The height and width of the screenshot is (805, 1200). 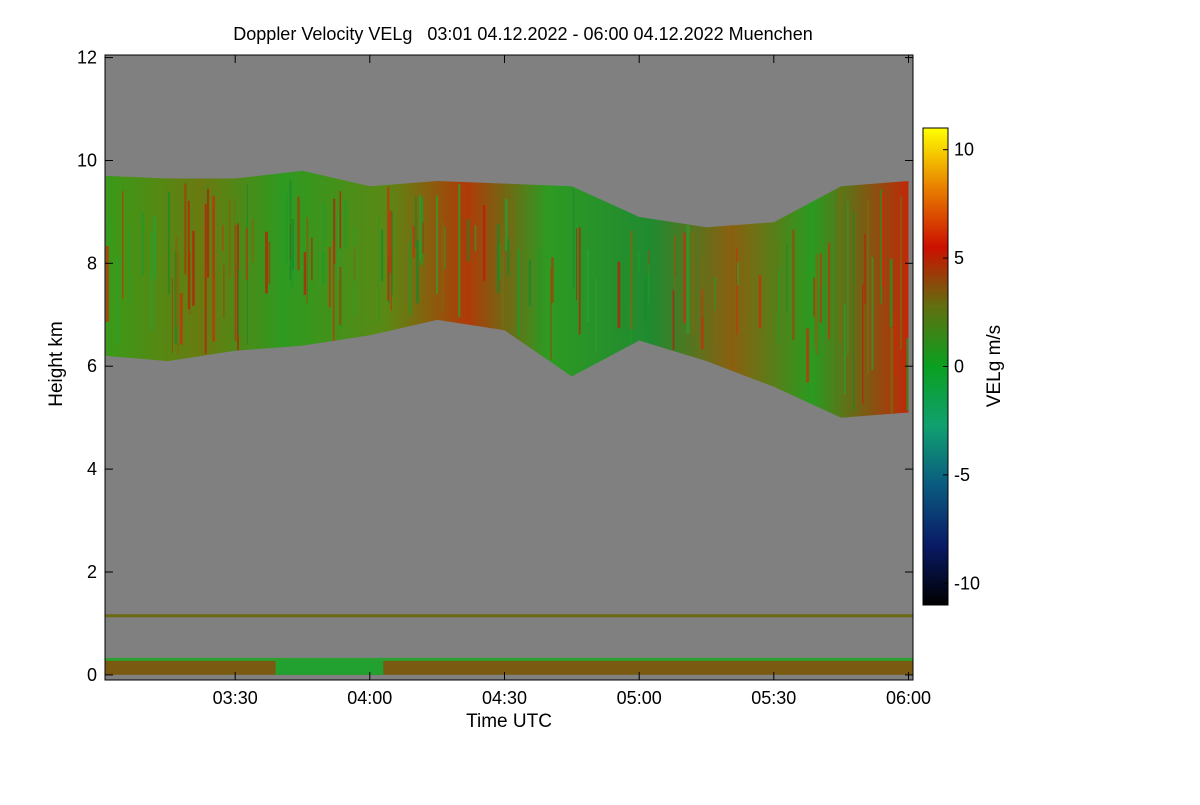 What do you see at coordinates (92, 572) in the screenshot?
I see `y-tick-label: 2` at bounding box center [92, 572].